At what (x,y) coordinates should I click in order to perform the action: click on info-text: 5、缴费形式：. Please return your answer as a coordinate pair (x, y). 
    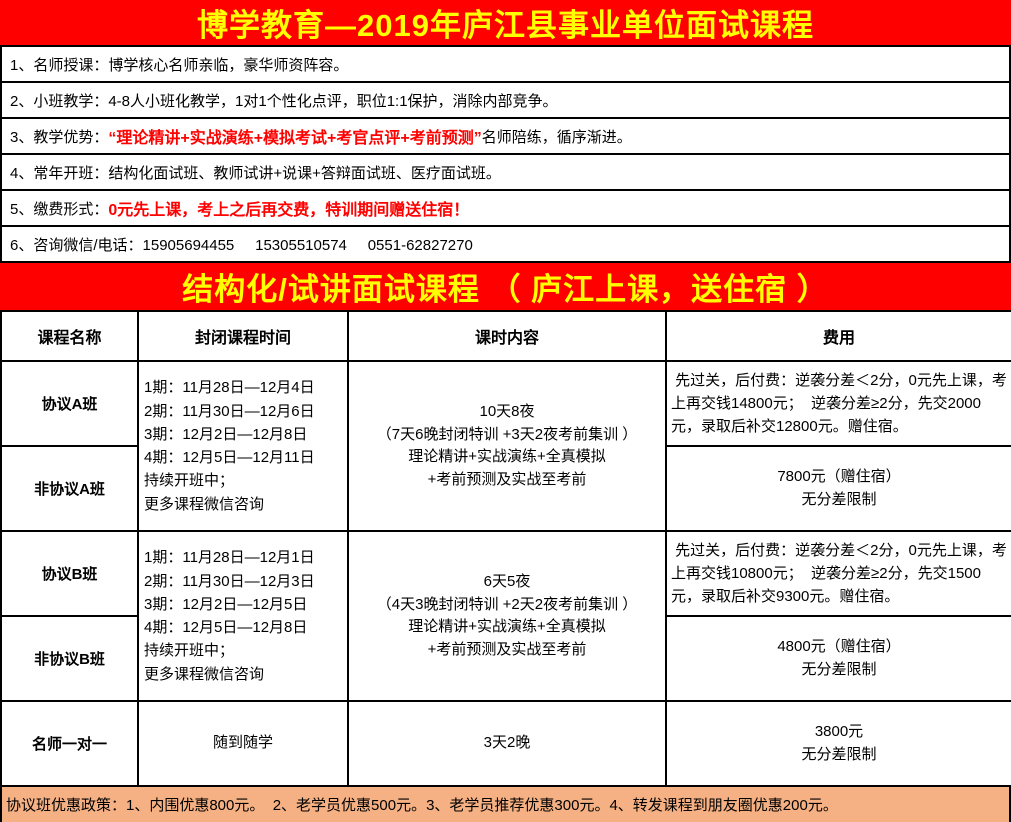
    Looking at the image, I should click on (59, 209).